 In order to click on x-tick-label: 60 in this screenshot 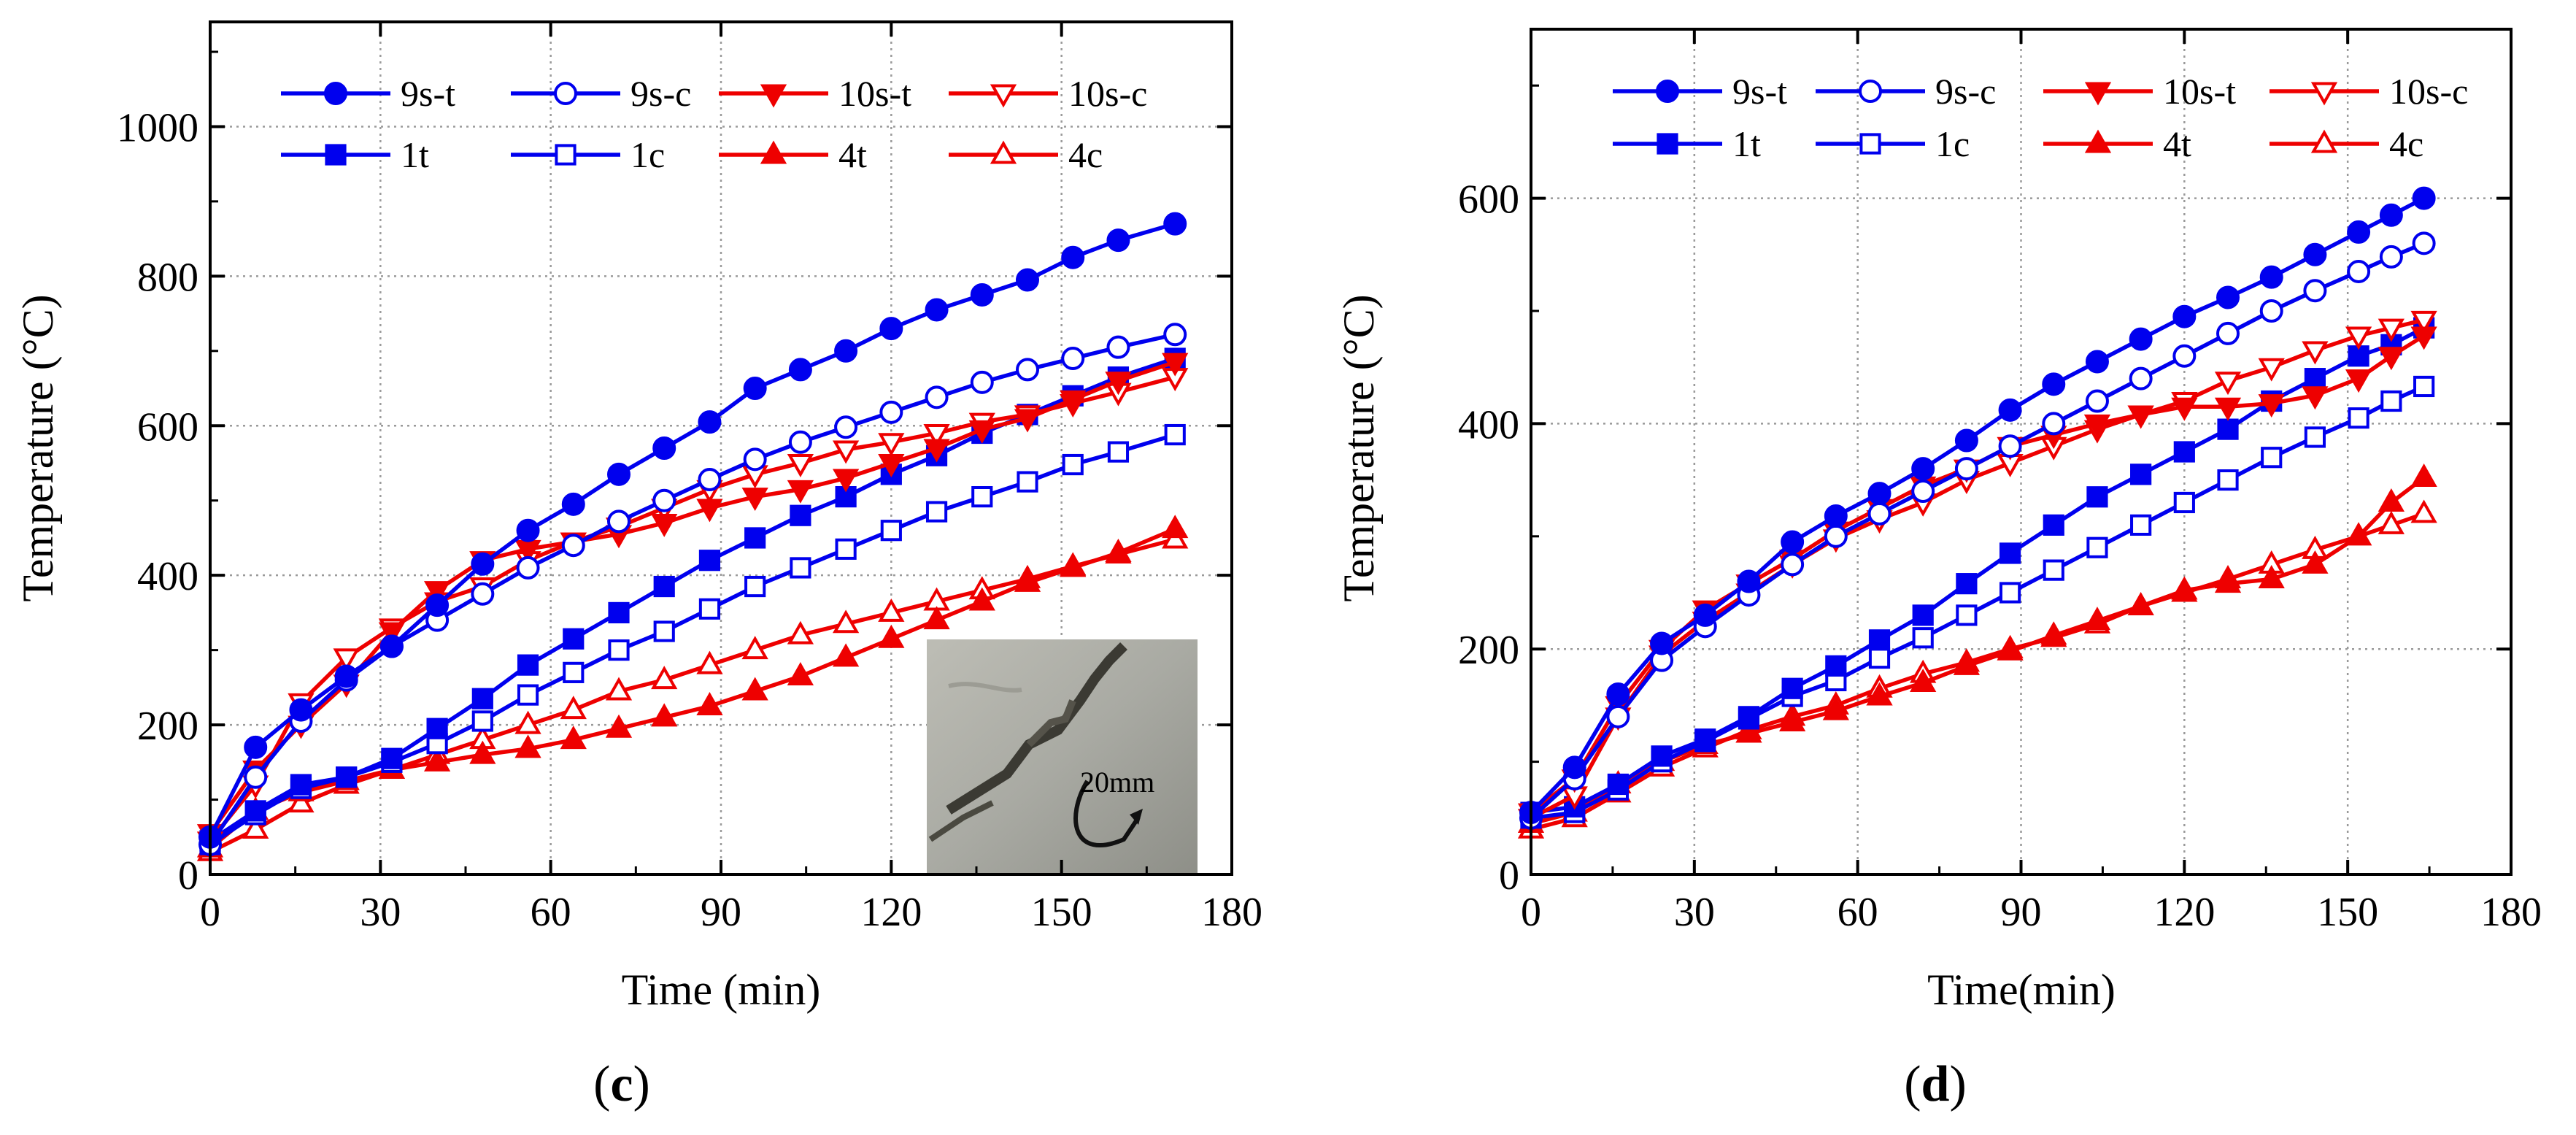, I will do `click(551, 913)`.